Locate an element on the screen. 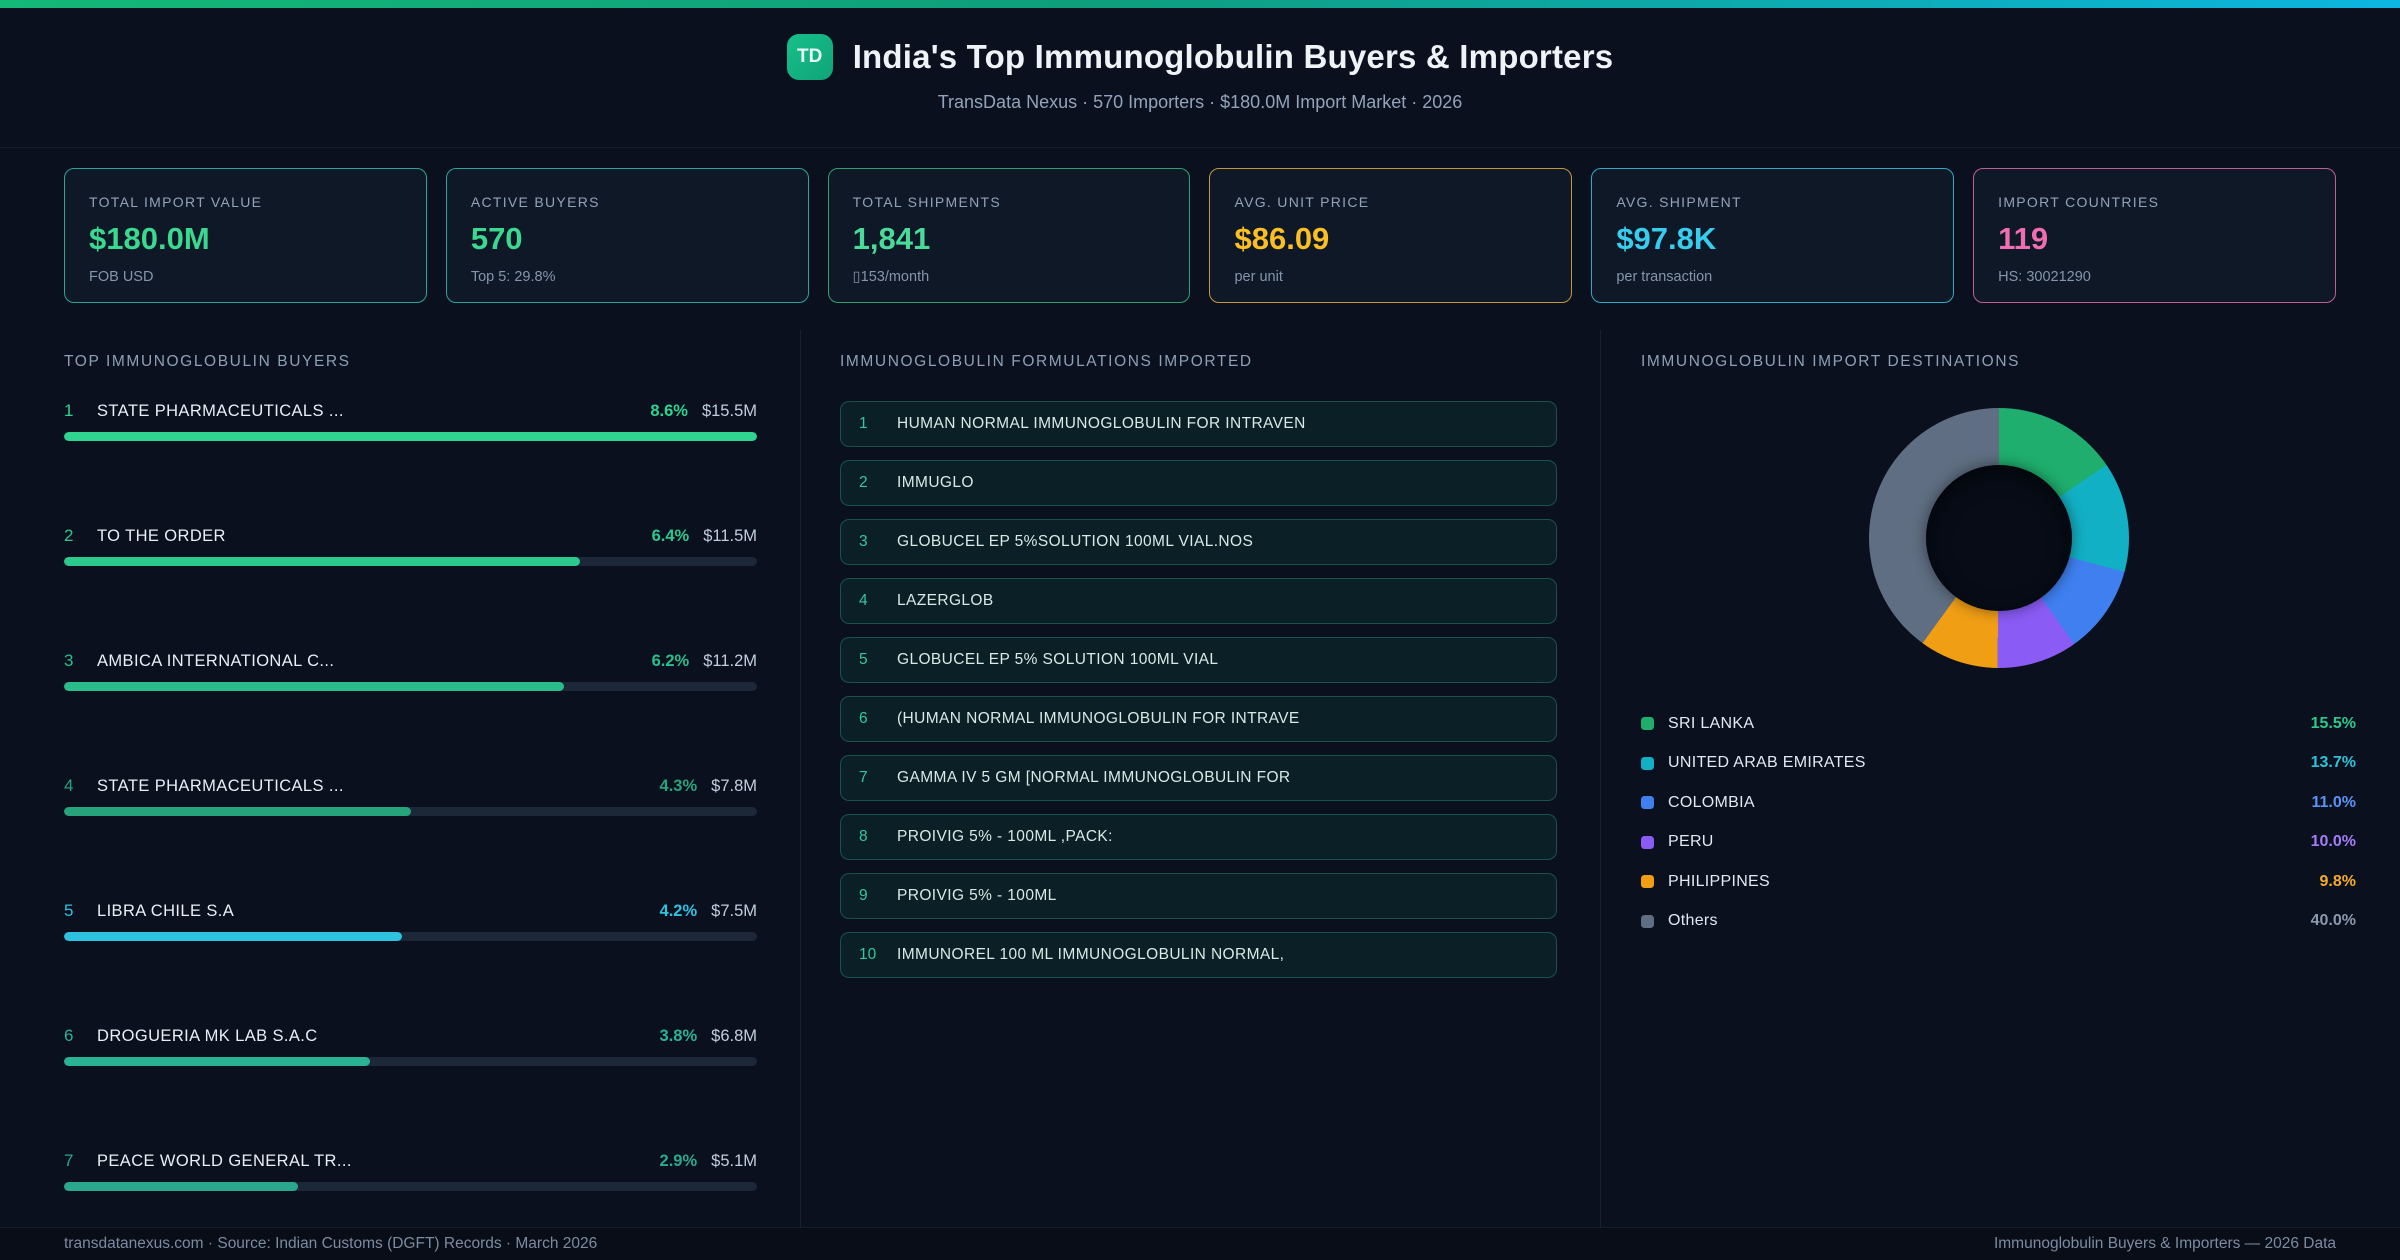 This screenshot has height=1260, width=2400. buyer-value: $5.1M is located at coordinates (734, 1161).